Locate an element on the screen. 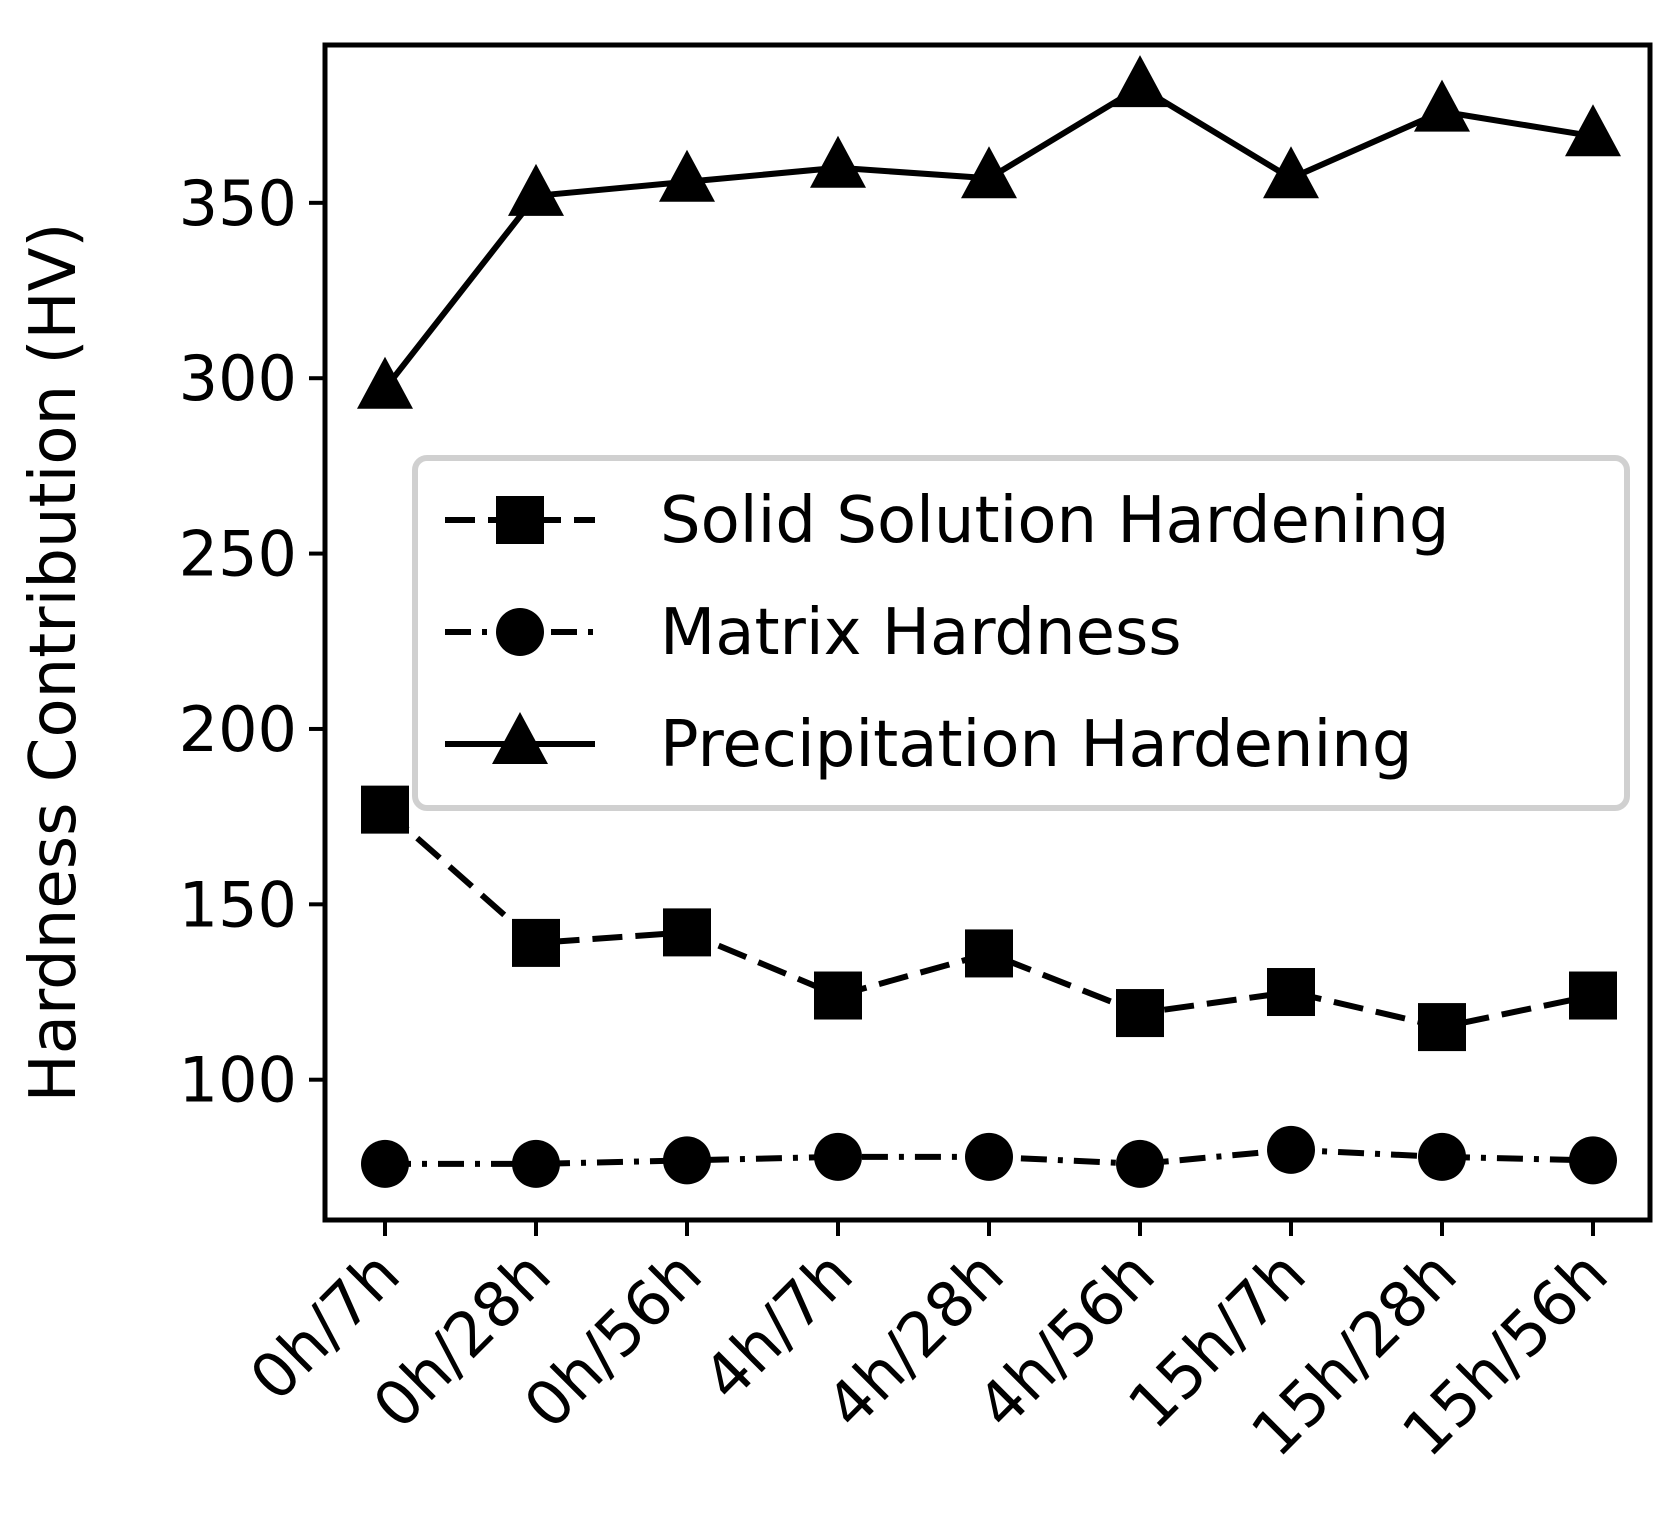  y-tick-label: 350 is located at coordinates (238, 203).